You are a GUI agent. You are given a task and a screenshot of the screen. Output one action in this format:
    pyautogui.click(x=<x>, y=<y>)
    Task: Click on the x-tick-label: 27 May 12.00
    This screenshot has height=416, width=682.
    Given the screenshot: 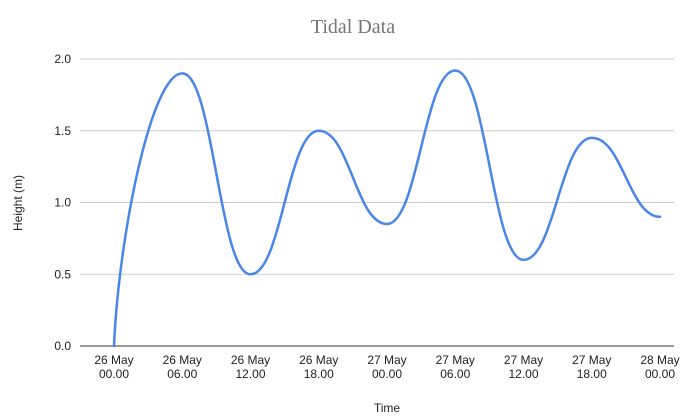 What is the action you would take?
    pyautogui.click(x=523, y=367)
    